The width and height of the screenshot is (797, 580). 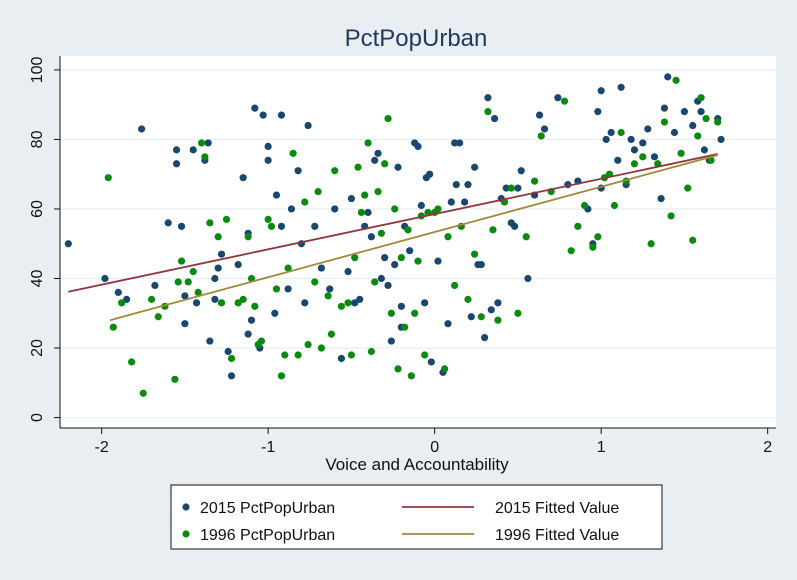 What do you see at coordinates (268, 447) in the screenshot?
I see `x-tick-label: -1` at bounding box center [268, 447].